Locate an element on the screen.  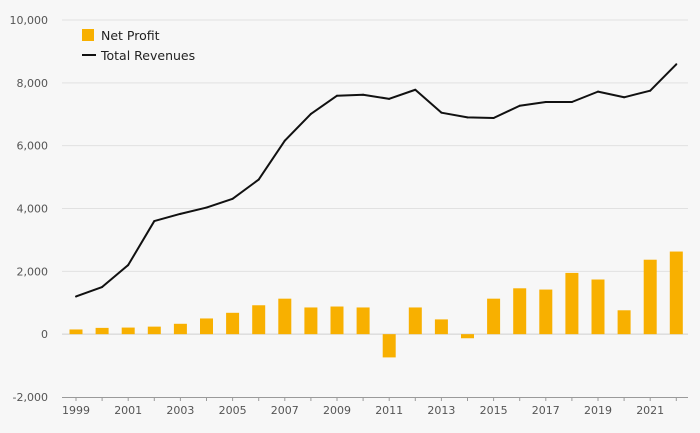
x-tick-label: 2021 is located at coordinates (650, 410).